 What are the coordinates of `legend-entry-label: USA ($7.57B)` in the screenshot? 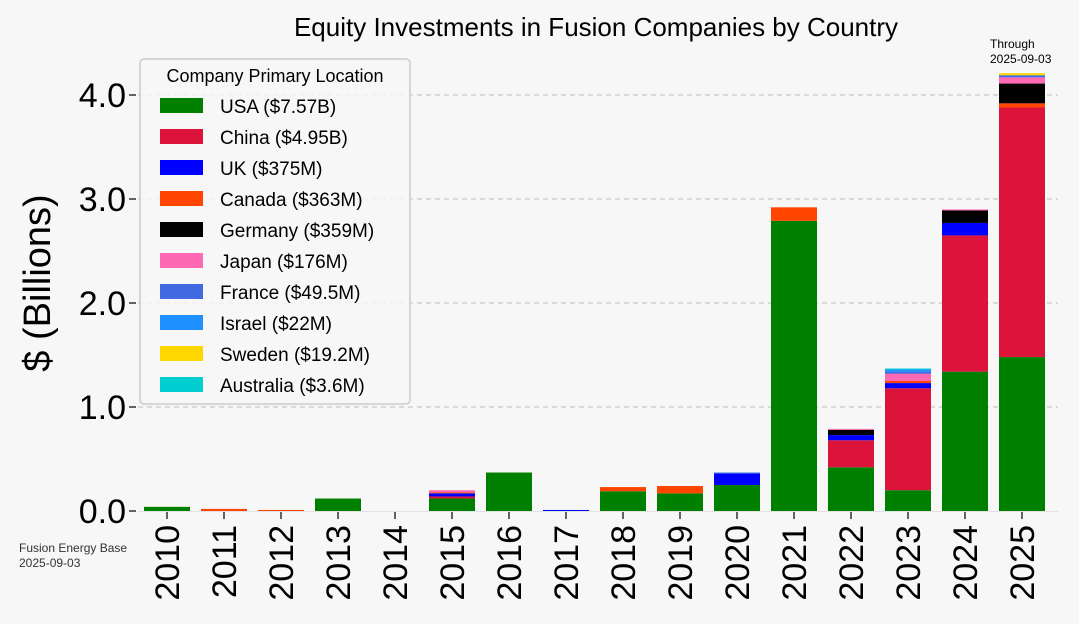 It's located at (278, 107).